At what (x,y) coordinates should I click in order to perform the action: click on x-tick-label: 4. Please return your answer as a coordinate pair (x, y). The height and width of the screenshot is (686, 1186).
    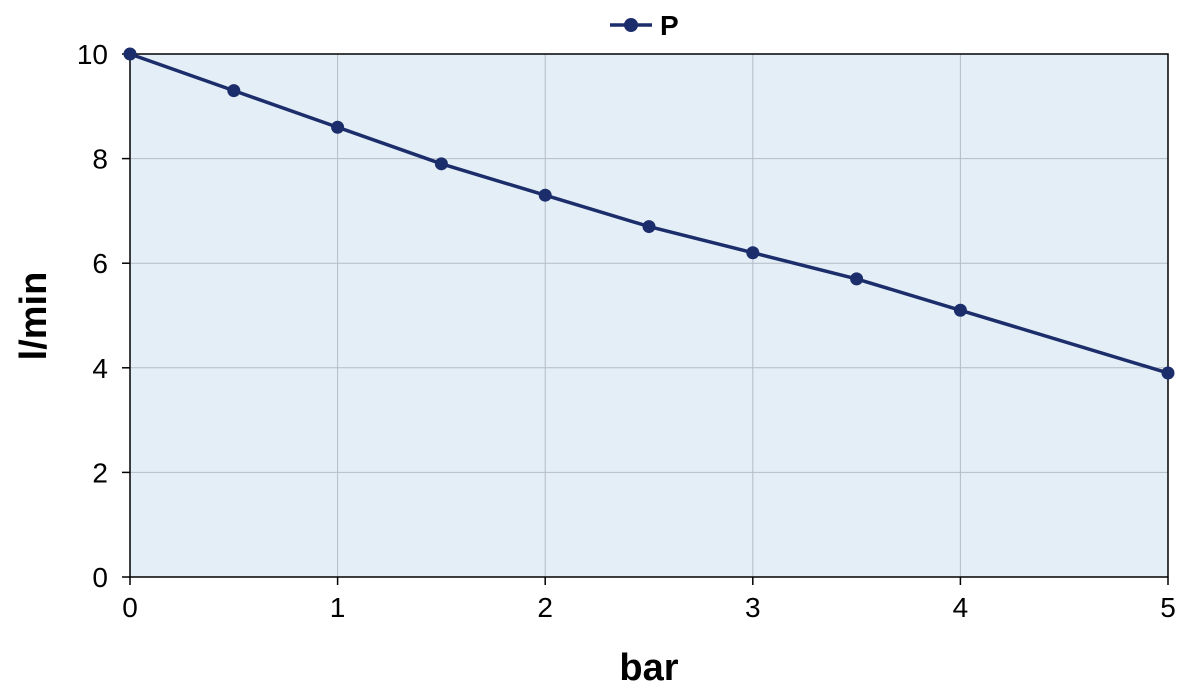
    Looking at the image, I should click on (961, 607).